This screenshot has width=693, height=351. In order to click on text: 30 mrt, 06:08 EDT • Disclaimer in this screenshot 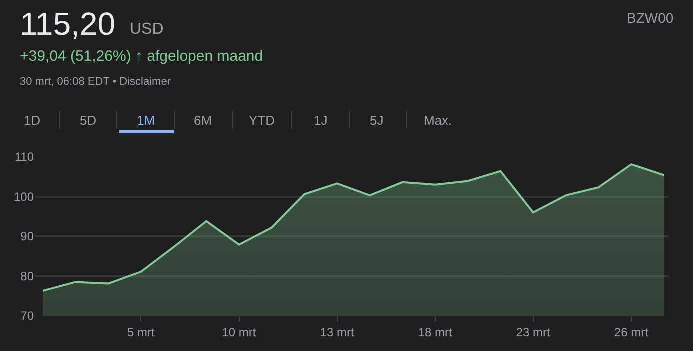, I will do `click(96, 82)`.